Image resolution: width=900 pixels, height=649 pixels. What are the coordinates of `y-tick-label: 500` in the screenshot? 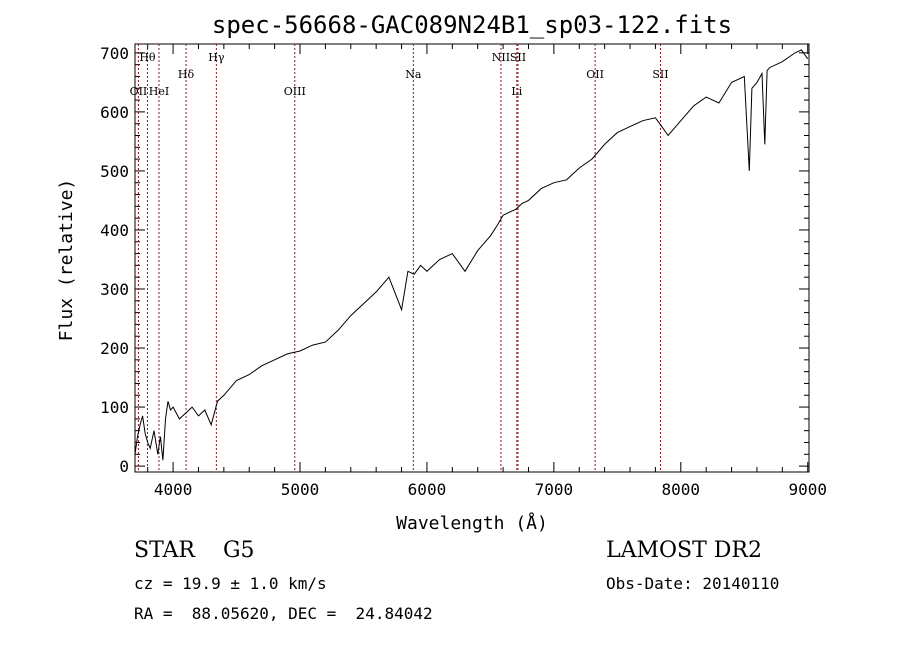 It's located at (114, 171).